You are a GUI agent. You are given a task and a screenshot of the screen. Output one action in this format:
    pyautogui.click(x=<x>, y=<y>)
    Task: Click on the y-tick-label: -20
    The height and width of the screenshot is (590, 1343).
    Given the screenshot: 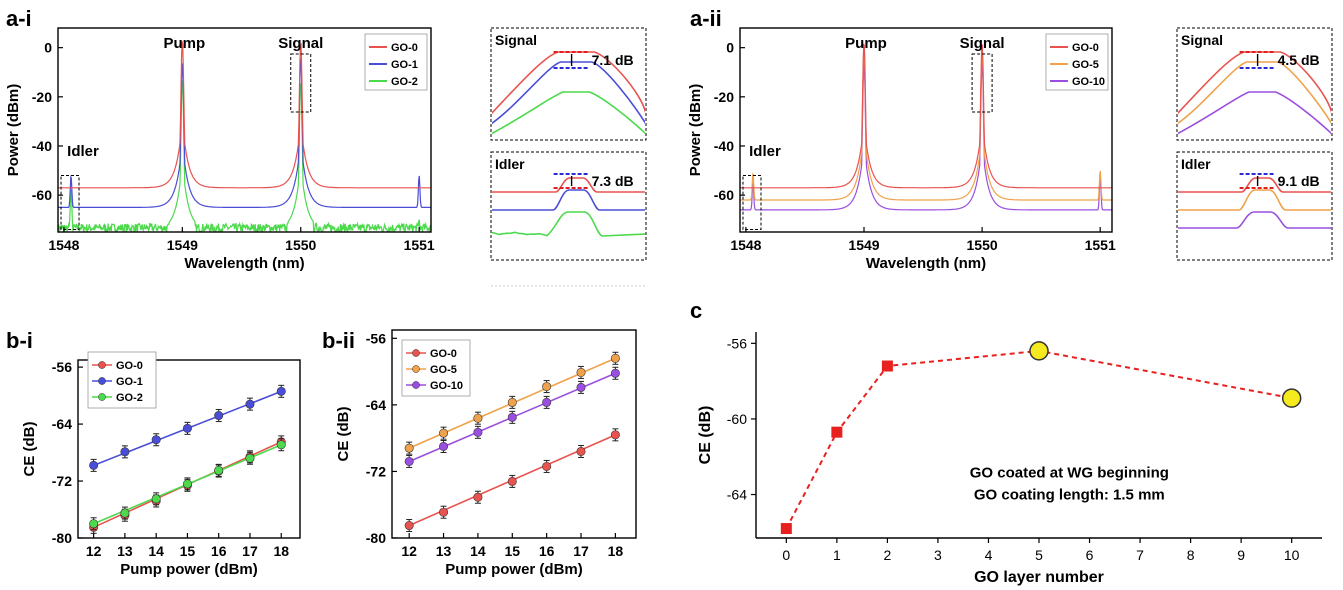 What is the action you would take?
    pyautogui.click(x=42, y=97)
    